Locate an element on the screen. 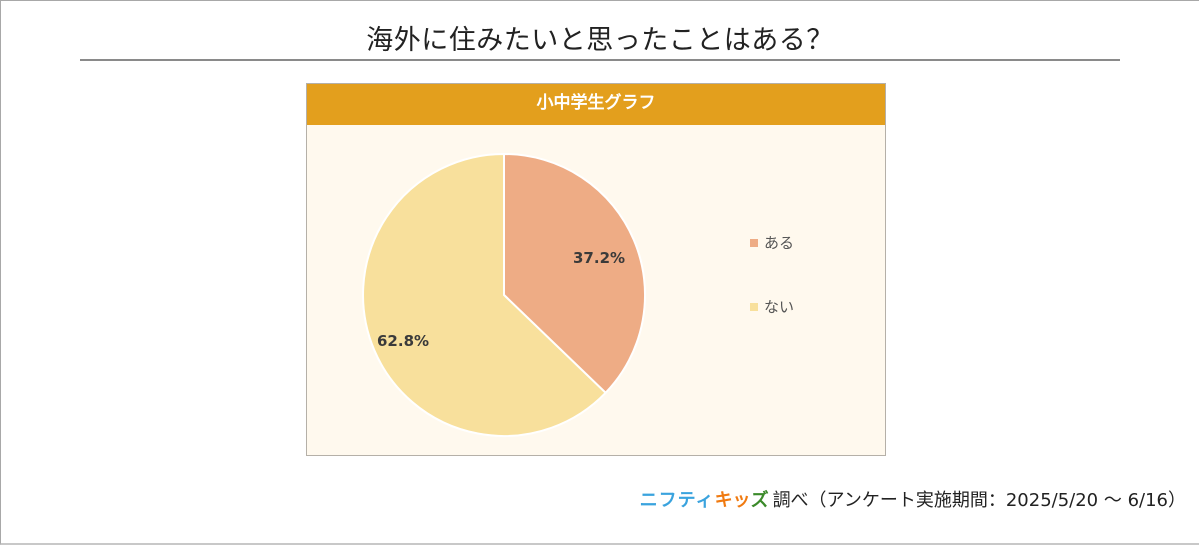 The image size is (1200, 545). brand-logo-kids: キッズ is located at coordinates (742, 499).